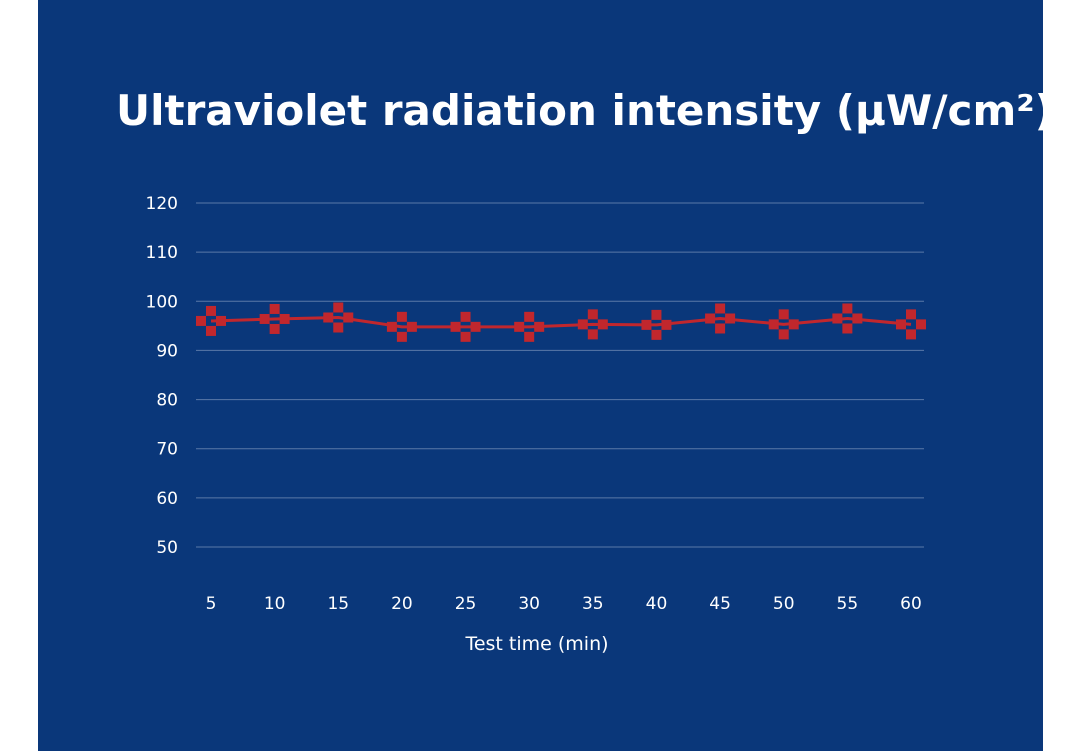 Image resolution: width=1081 pixels, height=751 pixels. I want to click on x-tick-label: 30, so click(529, 604).